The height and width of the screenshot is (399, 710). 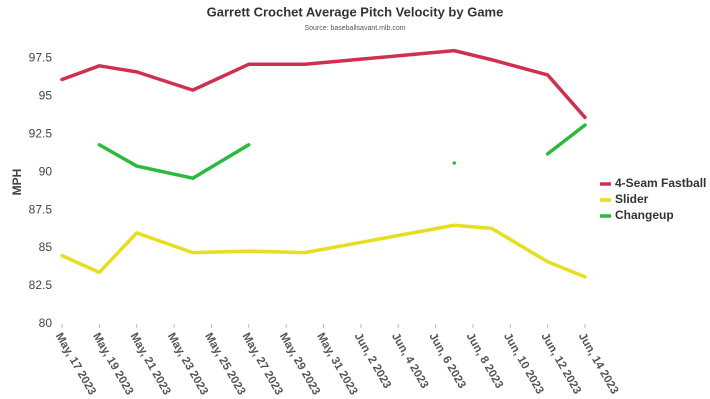 I want to click on y-tick-label: 95, so click(x=46, y=95).